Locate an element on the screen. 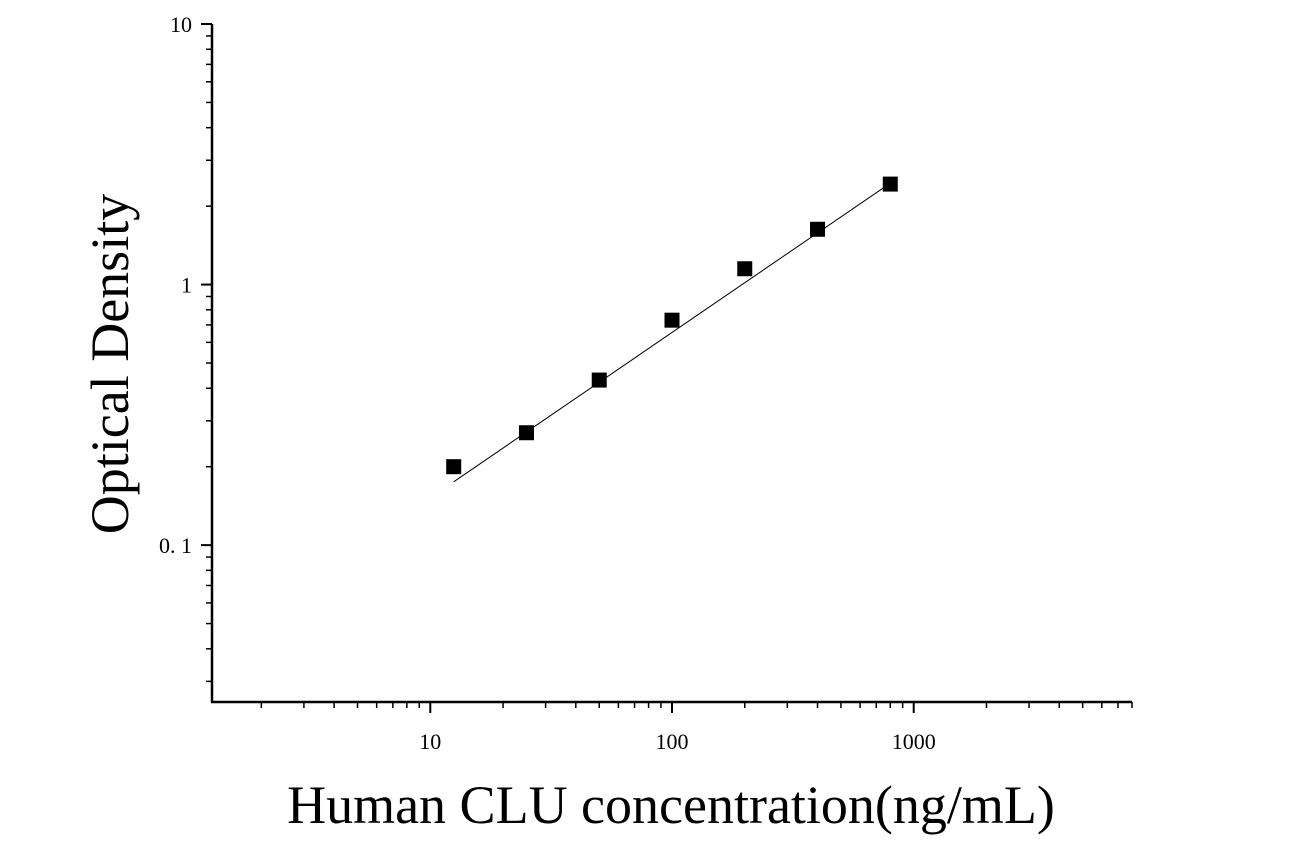 The width and height of the screenshot is (1289, 853). x-tick-label: 100 is located at coordinates (672, 741).